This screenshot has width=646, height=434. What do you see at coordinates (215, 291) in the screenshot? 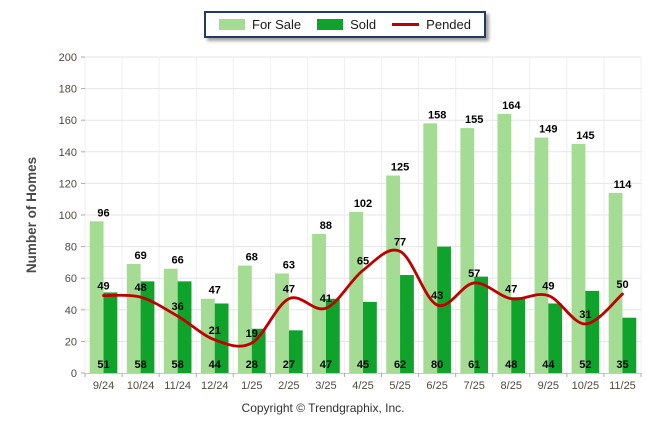
I see `for-sale-value-label: 47` at bounding box center [215, 291].